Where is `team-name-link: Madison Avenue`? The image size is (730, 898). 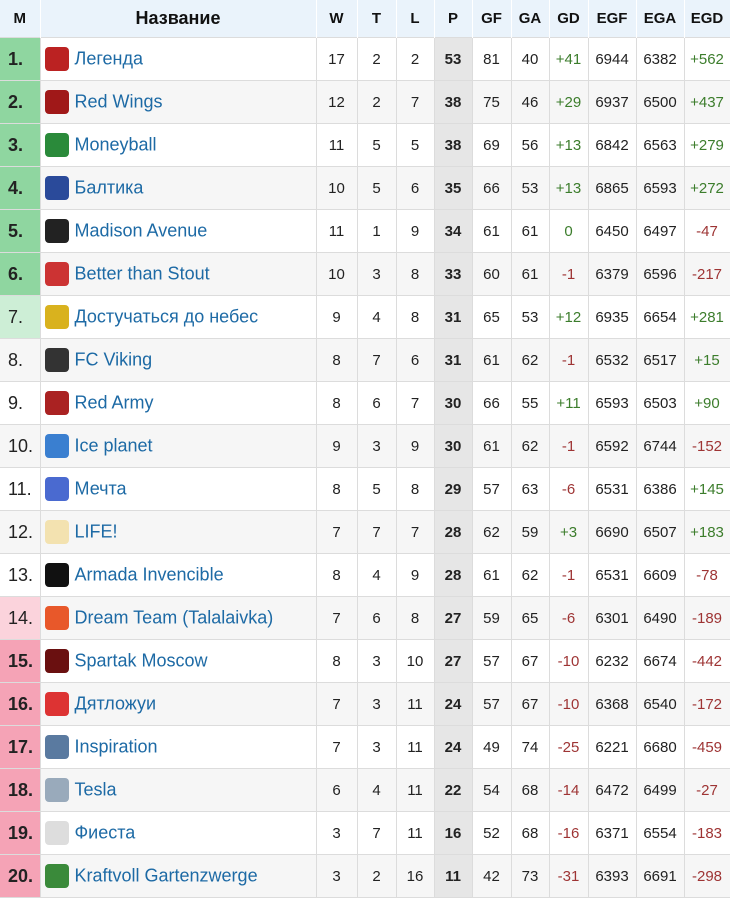
team-name-link: Madison Avenue is located at coordinates (141, 230).